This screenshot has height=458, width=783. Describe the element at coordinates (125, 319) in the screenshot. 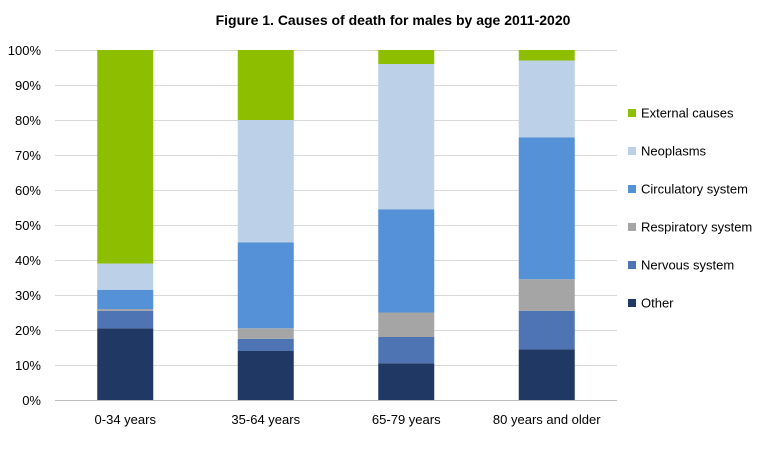

I see `bar-nervous-system-0-34-years` at that location.